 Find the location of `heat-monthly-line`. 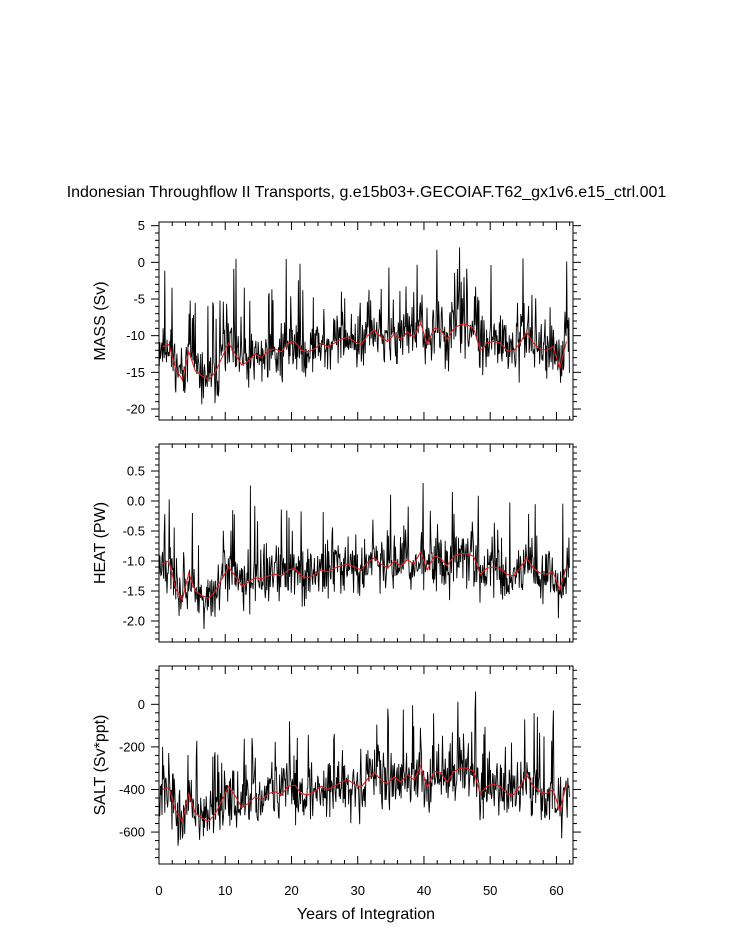

heat-monthly-line is located at coordinates (364, 556).